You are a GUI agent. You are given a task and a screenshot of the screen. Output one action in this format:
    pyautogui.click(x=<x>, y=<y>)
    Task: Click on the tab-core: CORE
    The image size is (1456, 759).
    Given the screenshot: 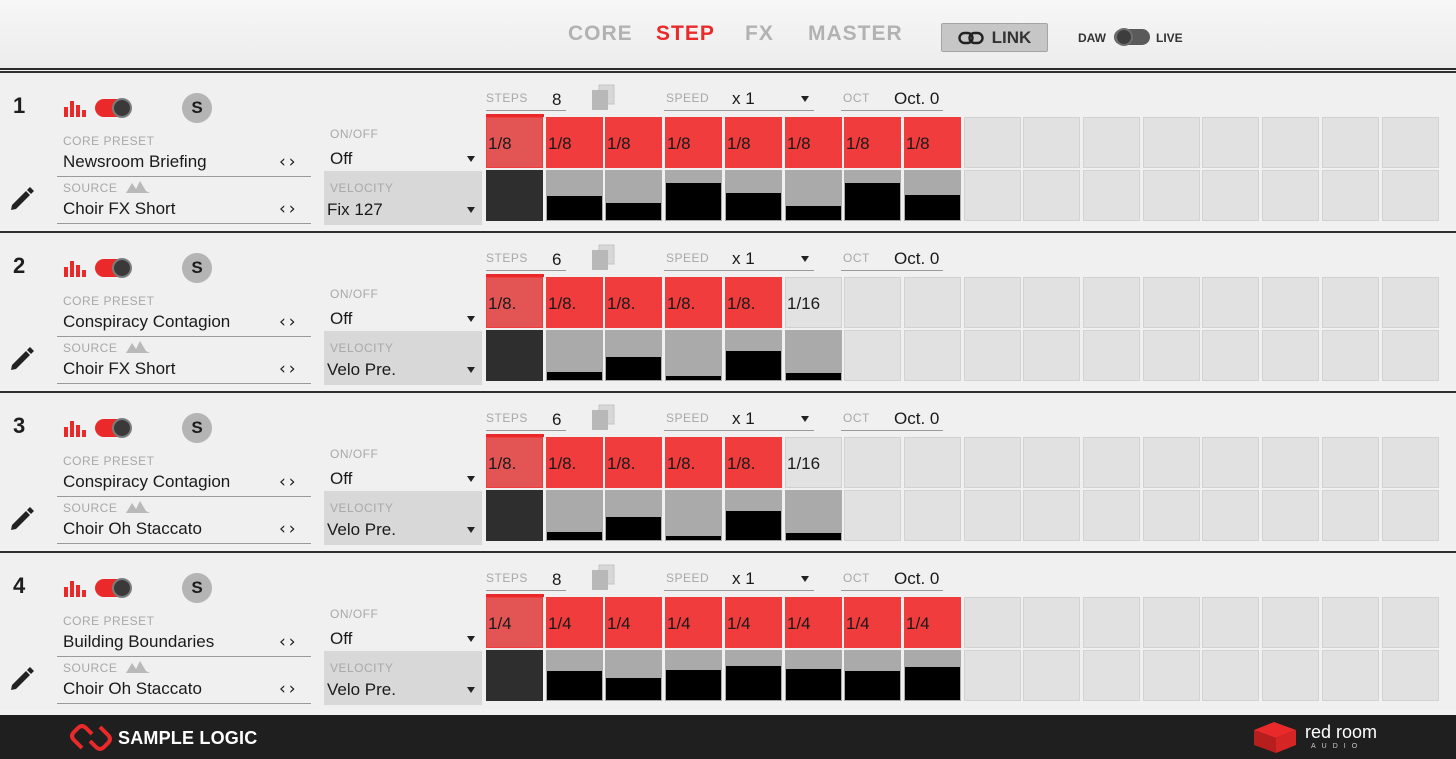 What is the action you would take?
    pyautogui.click(x=600, y=33)
    